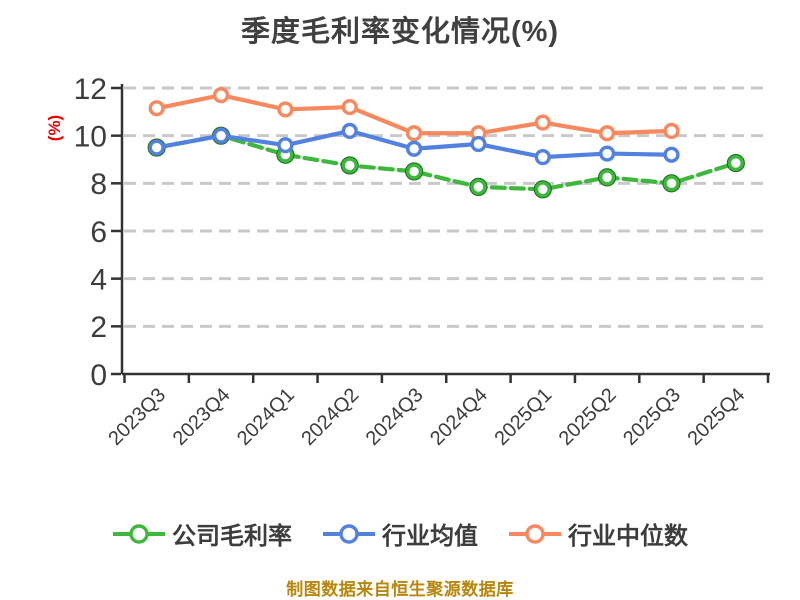  I want to click on x-tick-label: 2024Q1, so click(266, 417).